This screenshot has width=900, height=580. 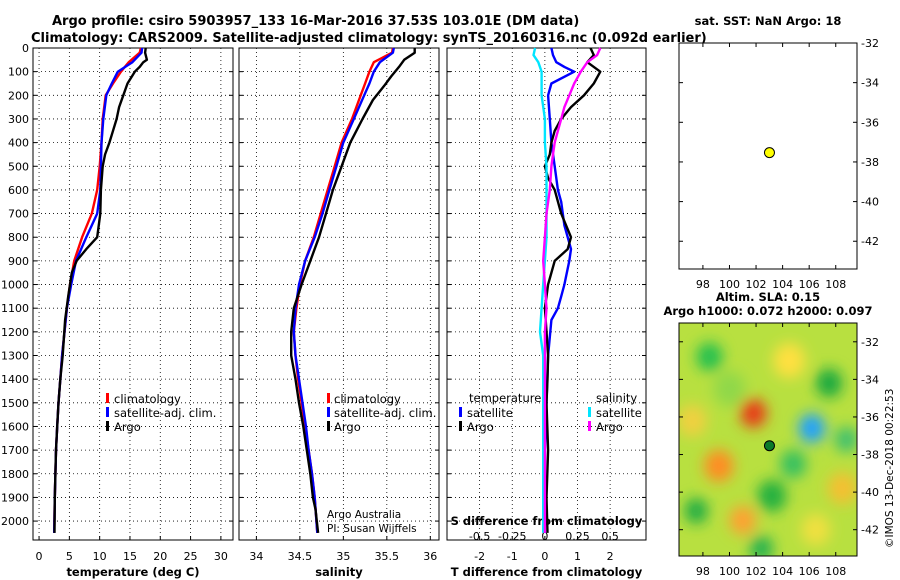 What do you see at coordinates (460, 426) in the screenshot?
I see `legend-swatch-temp-argo` at bounding box center [460, 426].